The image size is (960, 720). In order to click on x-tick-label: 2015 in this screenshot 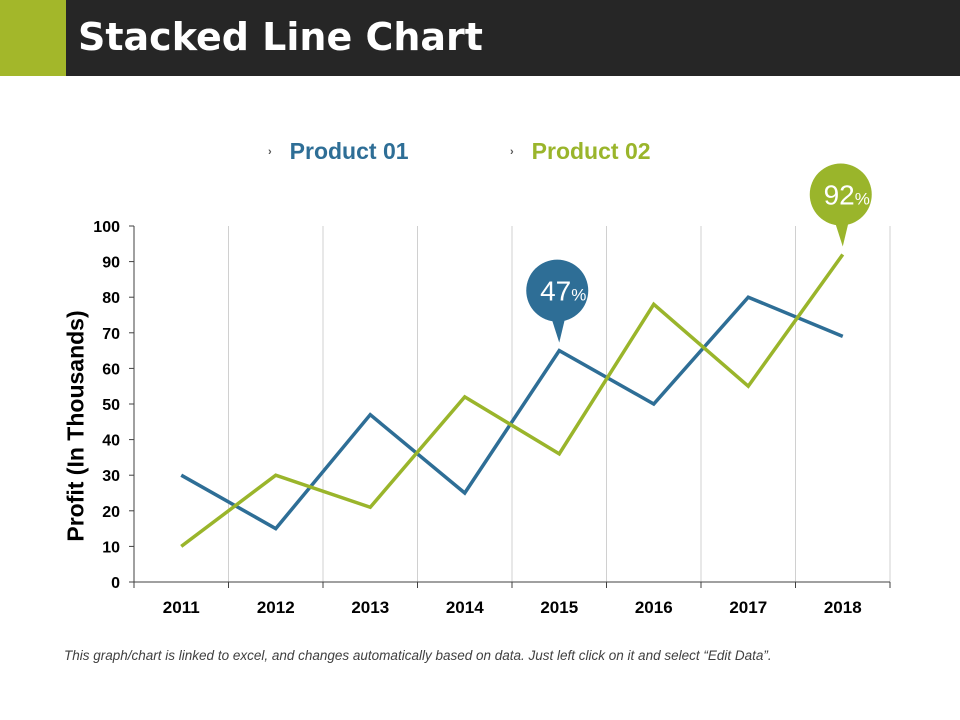, I will do `click(559, 607)`.